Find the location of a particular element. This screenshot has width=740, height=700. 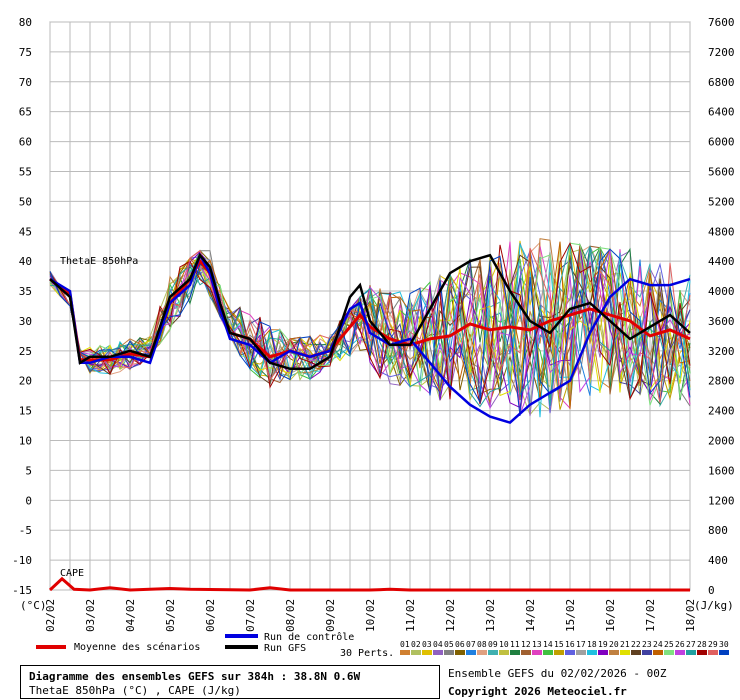

ytick-right: 2400 is located at coordinates (721, 411).